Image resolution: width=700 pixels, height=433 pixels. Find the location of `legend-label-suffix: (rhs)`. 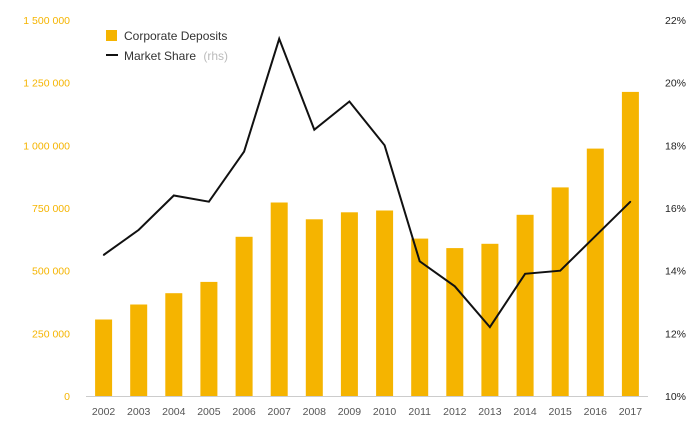

legend-label-suffix: (rhs) is located at coordinates (215, 56).